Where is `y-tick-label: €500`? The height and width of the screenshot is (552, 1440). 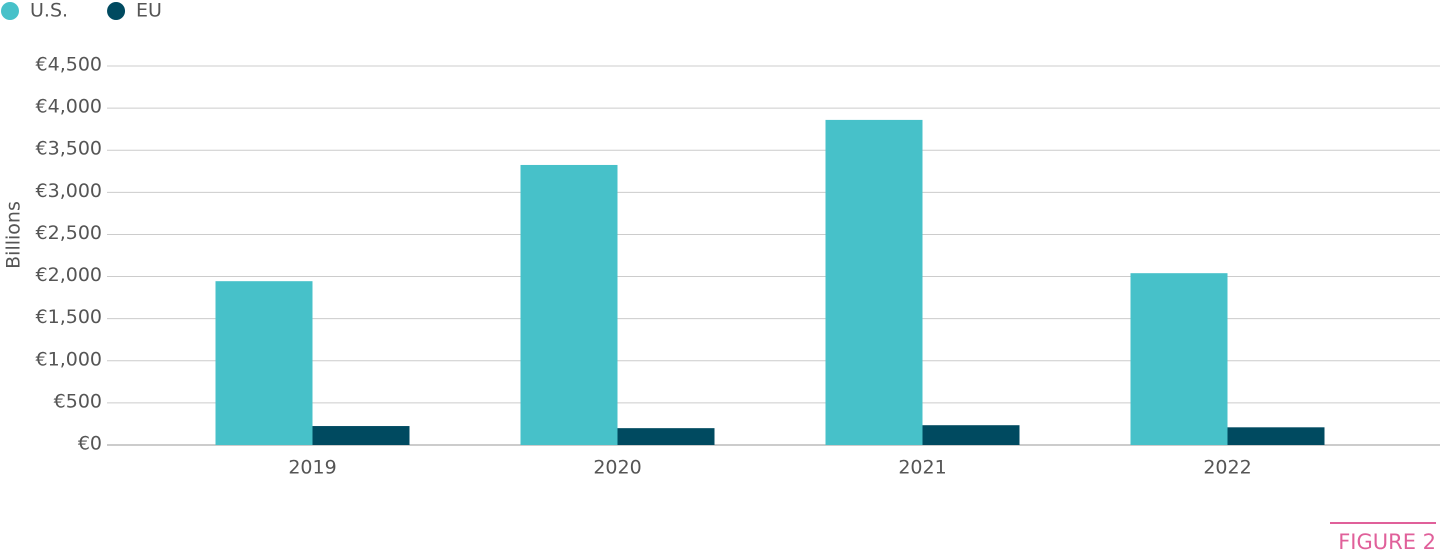 y-tick-label: €500 is located at coordinates (78, 401).